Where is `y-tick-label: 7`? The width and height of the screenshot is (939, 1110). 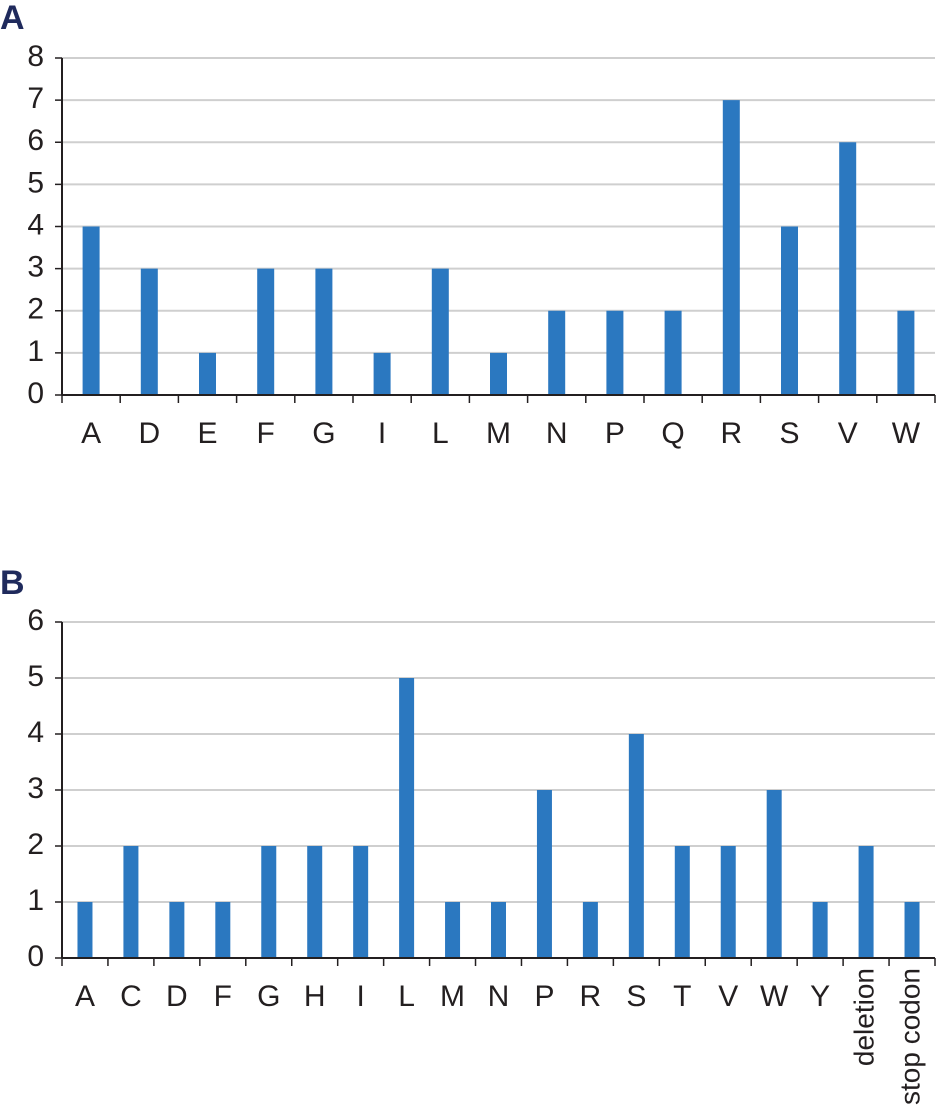 y-tick-label: 7 is located at coordinates (35, 98).